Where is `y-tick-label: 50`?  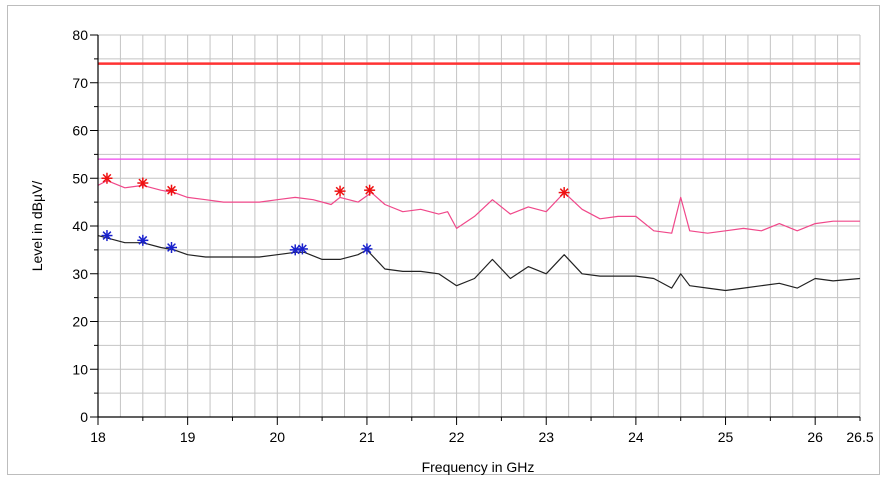 y-tick-label: 50 is located at coordinates (80, 178).